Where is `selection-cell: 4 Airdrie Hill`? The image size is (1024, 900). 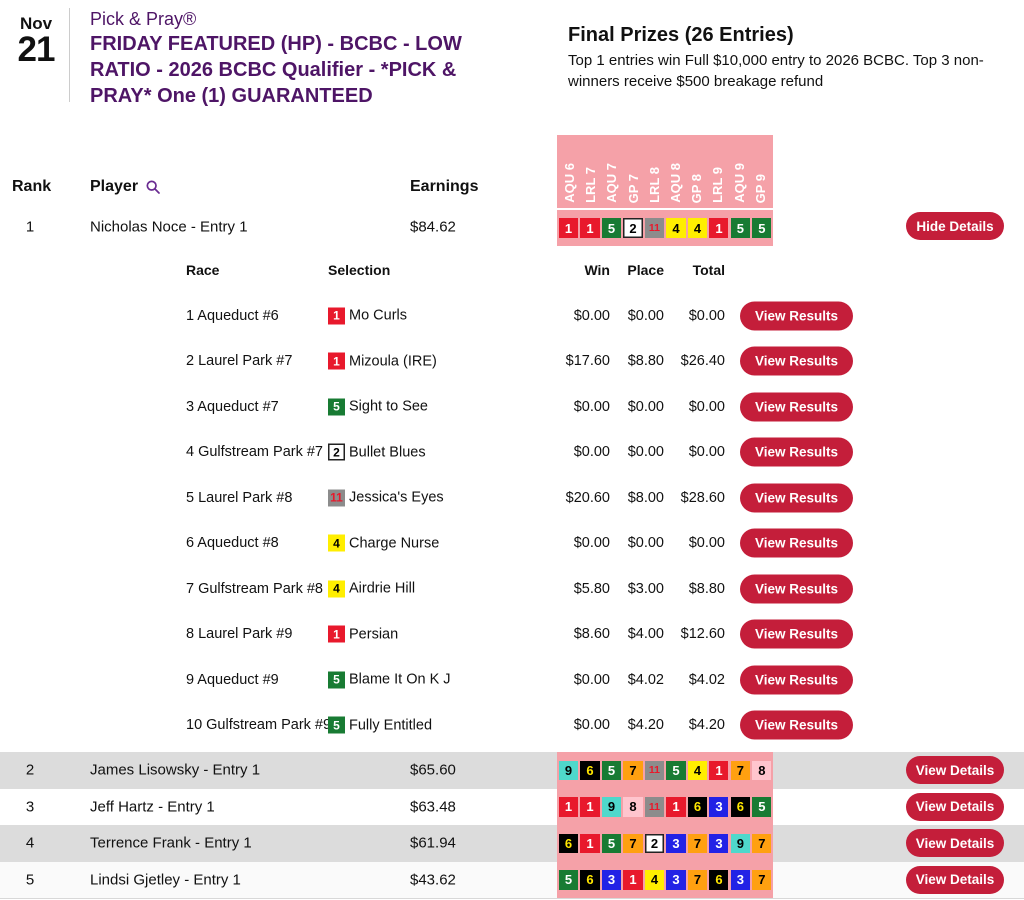
selection-cell: 4 Airdrie Hill is located at coordinates (371, 589).